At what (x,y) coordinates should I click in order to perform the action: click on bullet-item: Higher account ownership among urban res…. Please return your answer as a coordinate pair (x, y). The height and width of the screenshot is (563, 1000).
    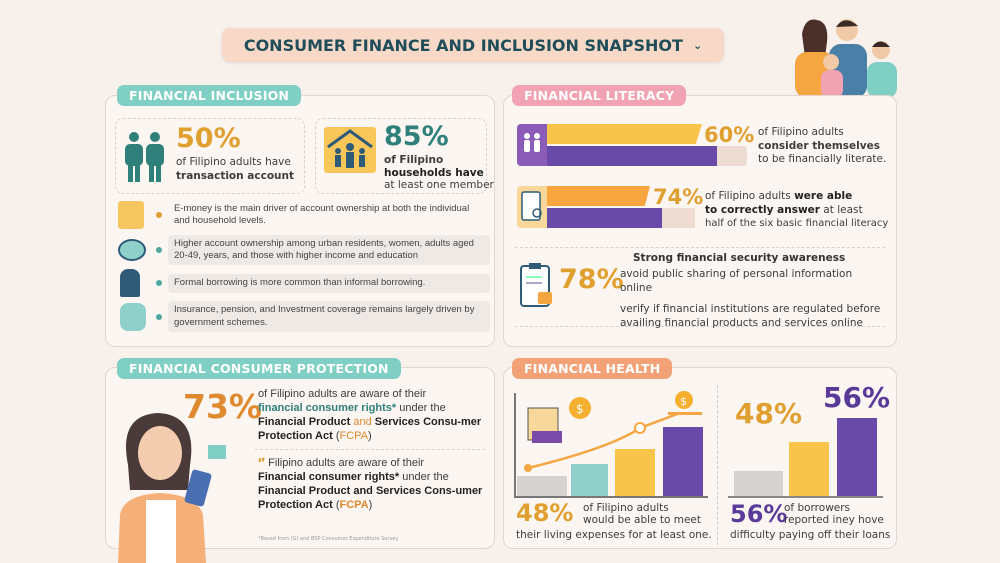
    Looking at the image, I should click on (304, 250).